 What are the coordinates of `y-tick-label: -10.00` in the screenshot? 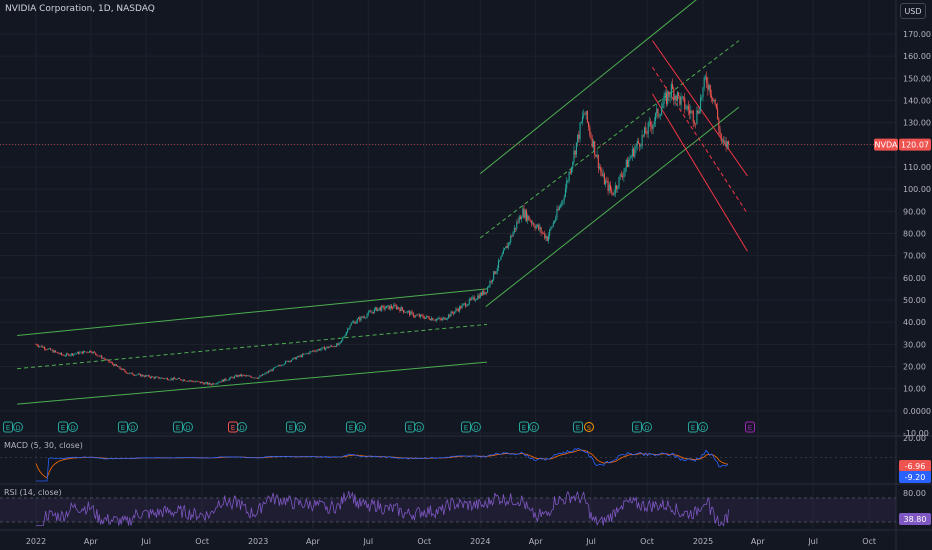 It's located at (916, 433).